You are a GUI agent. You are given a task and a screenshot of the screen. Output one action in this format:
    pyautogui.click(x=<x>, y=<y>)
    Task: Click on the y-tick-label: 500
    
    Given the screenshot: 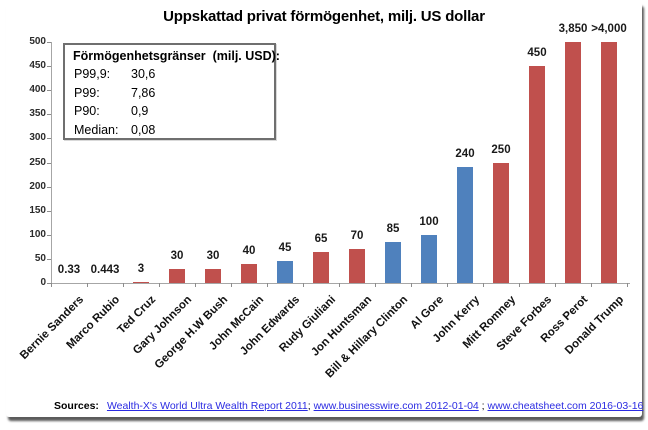 What is the action you would take?
    pyautogui.click(x=37, y=41)
    